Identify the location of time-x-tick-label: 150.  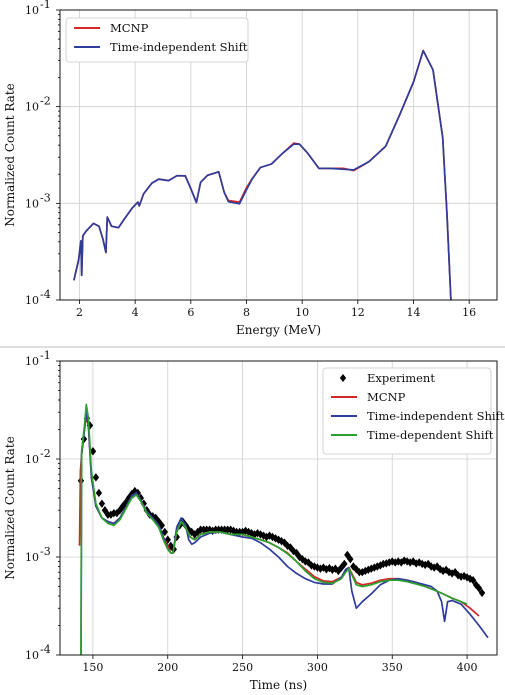
(92, 667).